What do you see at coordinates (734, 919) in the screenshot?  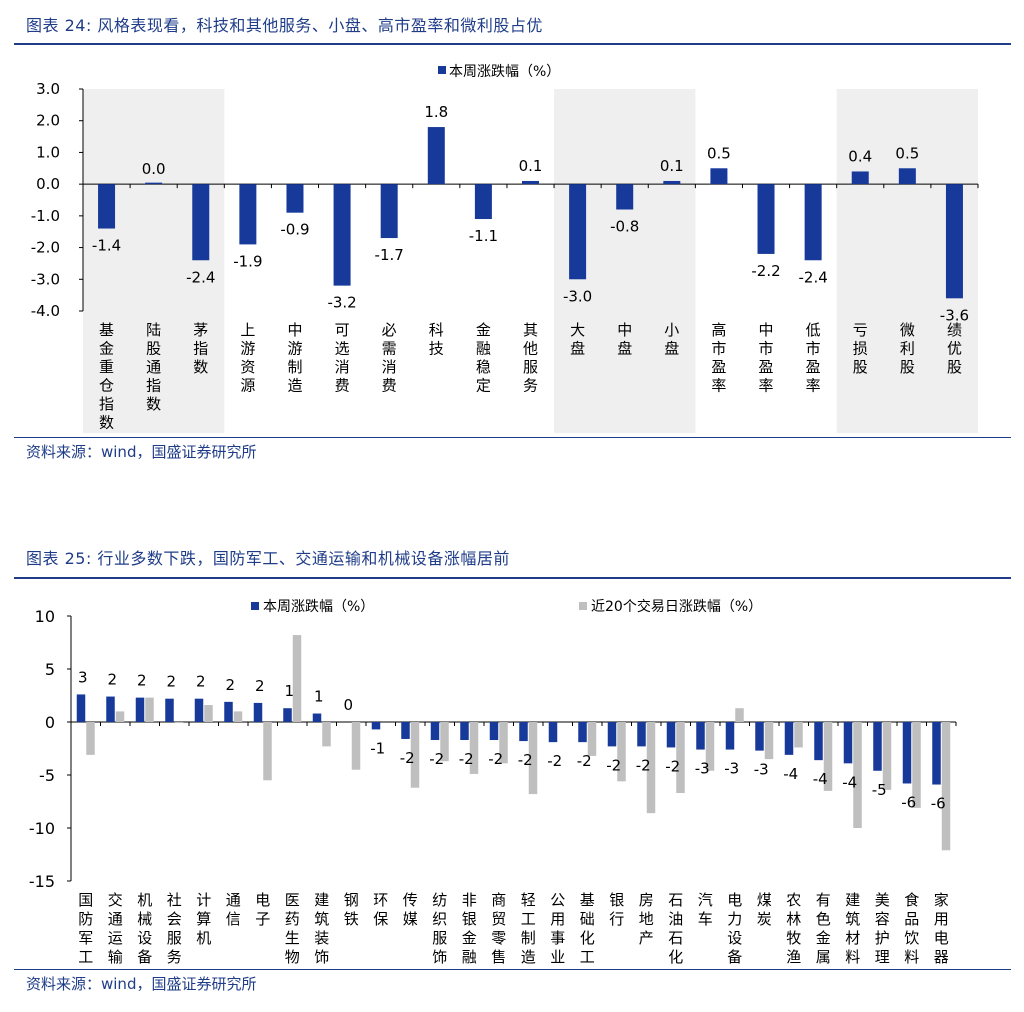 I see `fig25-category-label-22-1: 力` at bounding box center [734, 919].